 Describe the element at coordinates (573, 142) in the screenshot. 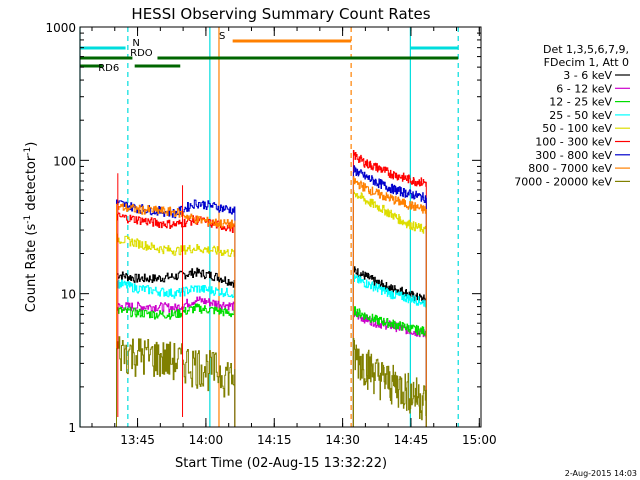

I see `legend-label-5: 100 - 300 keV` at that location.